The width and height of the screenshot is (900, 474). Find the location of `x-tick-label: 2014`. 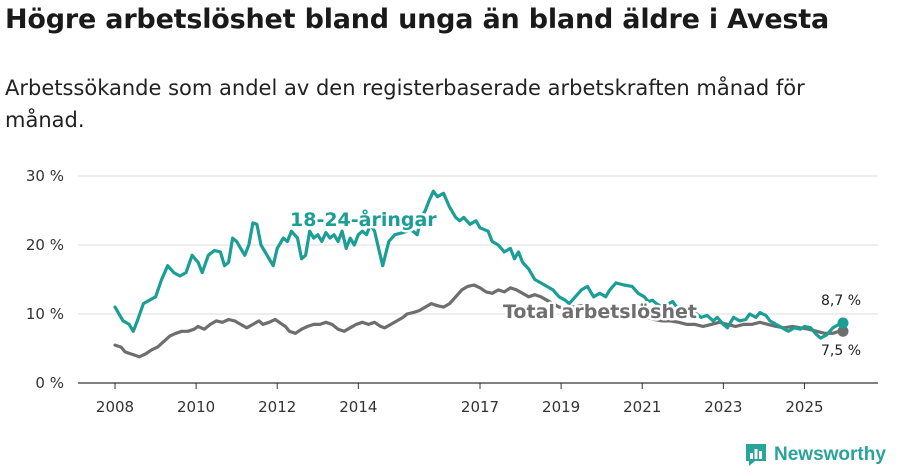

x-tick-label: 2014 is located at coordinates (358, 407).